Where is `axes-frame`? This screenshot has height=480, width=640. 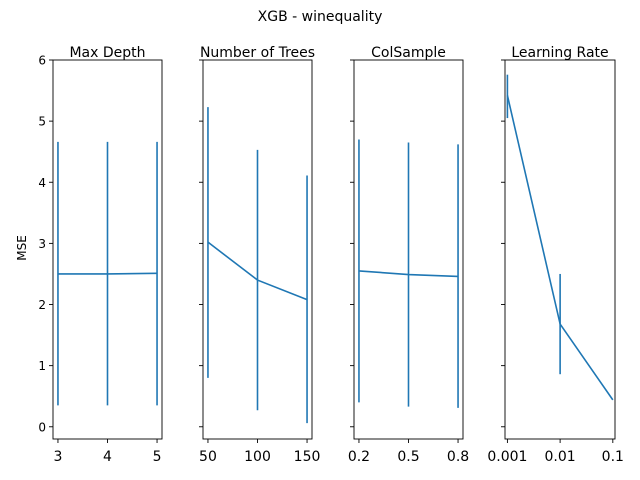
axes-frame is located at coordinates (560, 249).